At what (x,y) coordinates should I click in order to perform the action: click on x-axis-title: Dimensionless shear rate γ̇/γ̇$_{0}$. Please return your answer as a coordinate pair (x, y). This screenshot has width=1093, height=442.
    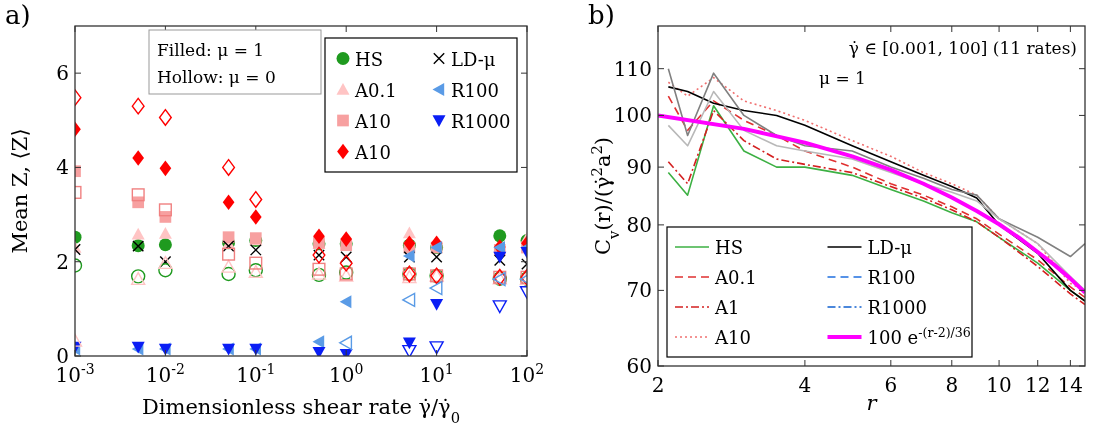
    Looking at the image, I should click on (301, 410).